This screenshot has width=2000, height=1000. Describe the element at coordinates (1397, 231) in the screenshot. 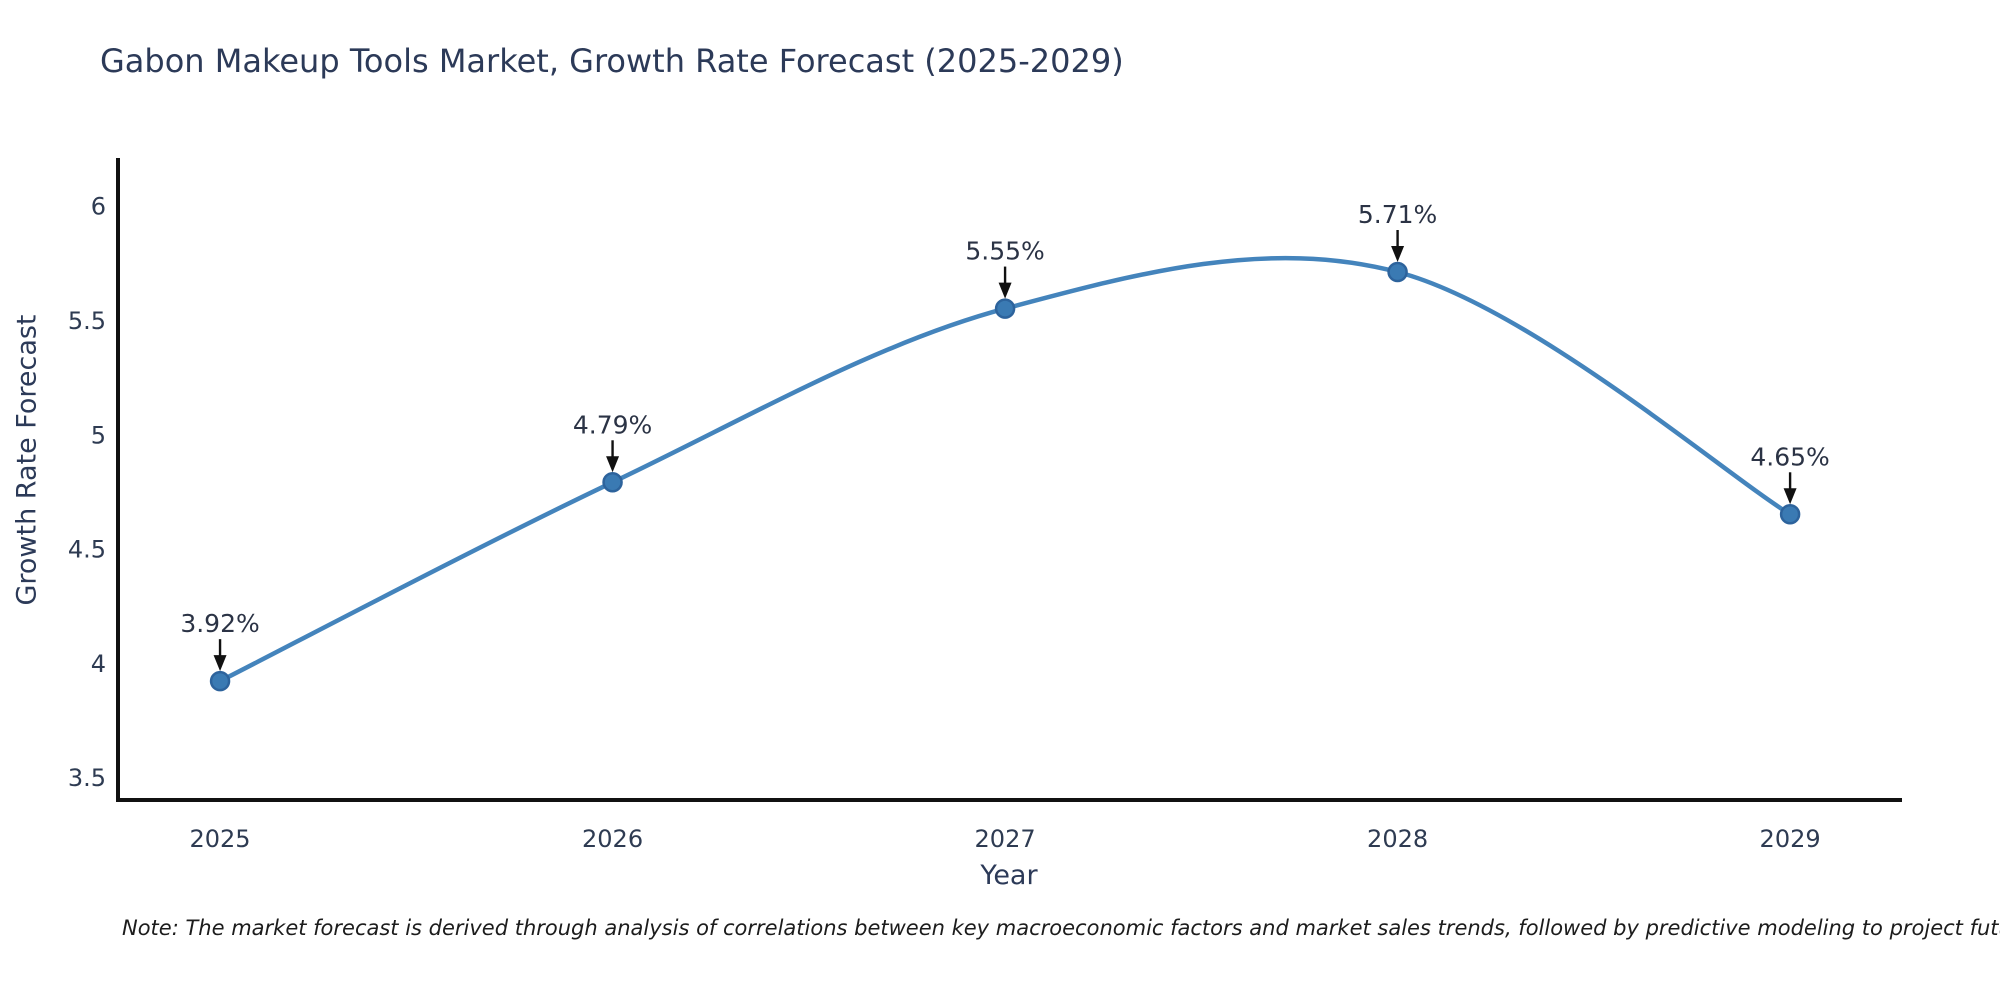

I see `annotation: 5.71%` at that location.